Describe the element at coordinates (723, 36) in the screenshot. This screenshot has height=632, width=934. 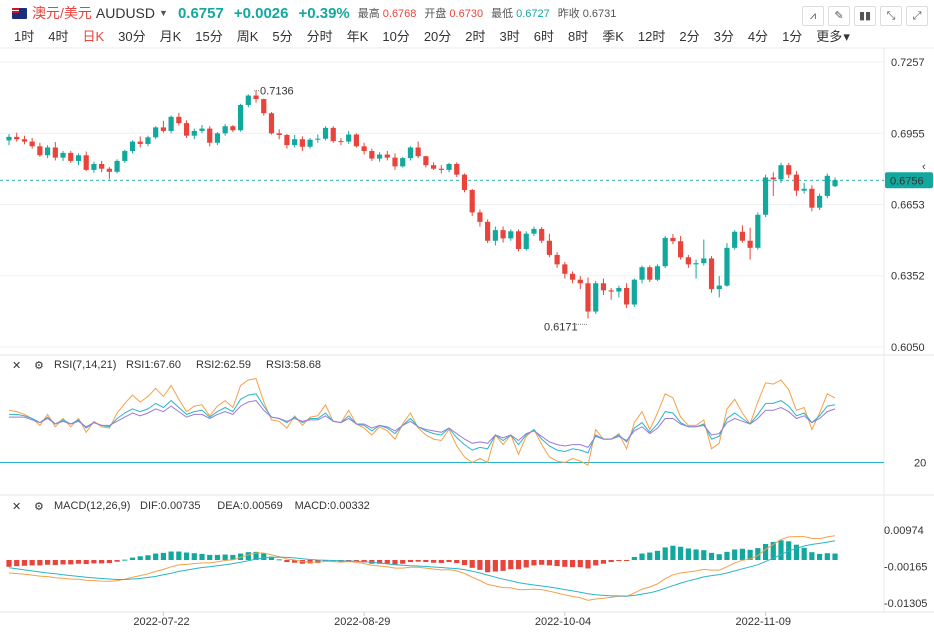
I see `tab-period-19: 3分` at that location.